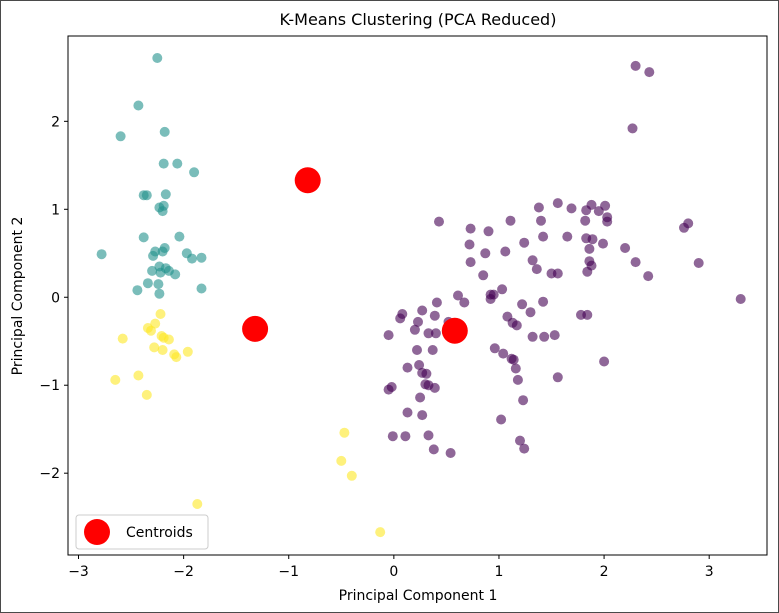 The height and width of the screenshot is (613, 779). I want to click on x-tick-label: −2, so click(183, 572).